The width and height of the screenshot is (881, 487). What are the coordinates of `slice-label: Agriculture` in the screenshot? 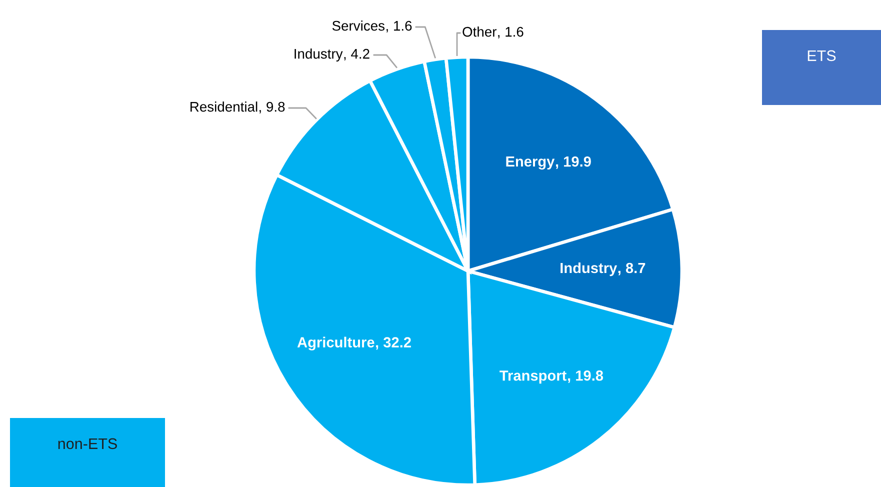 It's located at (335, 343).